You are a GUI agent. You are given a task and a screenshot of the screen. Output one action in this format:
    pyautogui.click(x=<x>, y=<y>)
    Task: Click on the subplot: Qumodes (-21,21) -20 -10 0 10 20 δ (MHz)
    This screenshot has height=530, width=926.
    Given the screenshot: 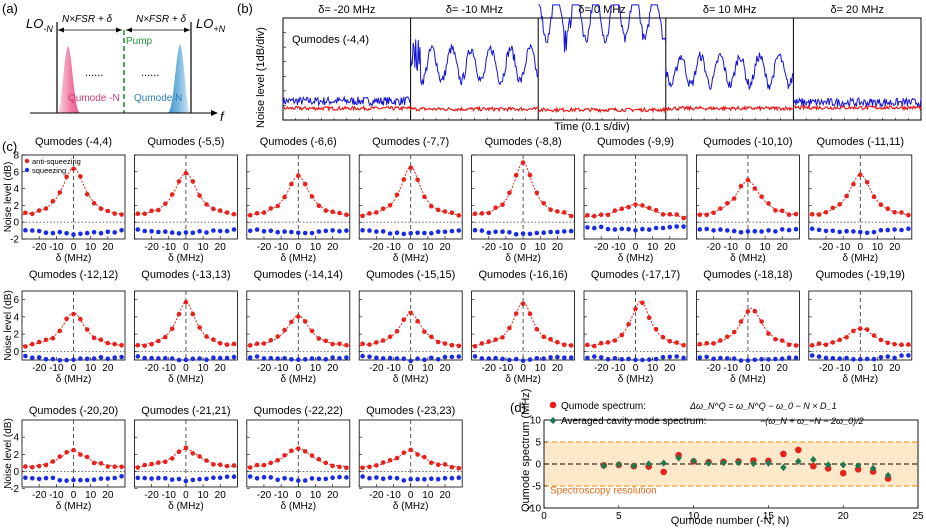 What is the action you would take?
    pyautogui.click(x=185, y=458)
    